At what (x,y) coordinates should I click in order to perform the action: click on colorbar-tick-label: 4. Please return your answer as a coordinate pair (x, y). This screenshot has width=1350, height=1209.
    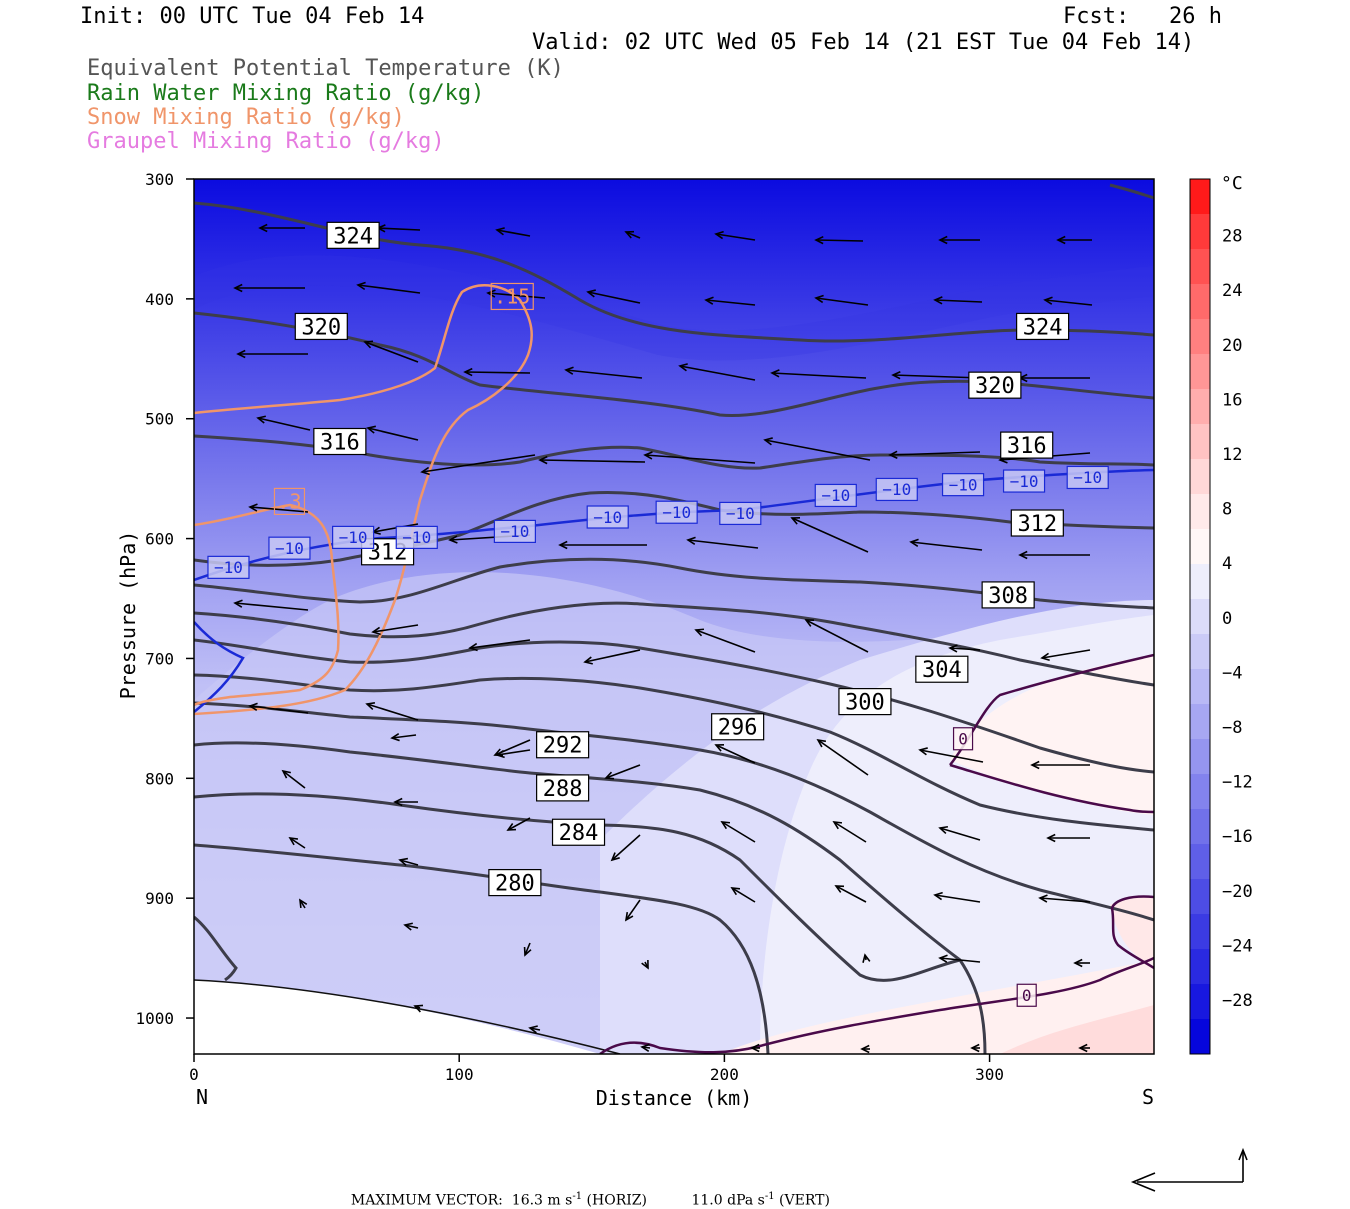
    Looking at the image, I should click on (1227, 564).